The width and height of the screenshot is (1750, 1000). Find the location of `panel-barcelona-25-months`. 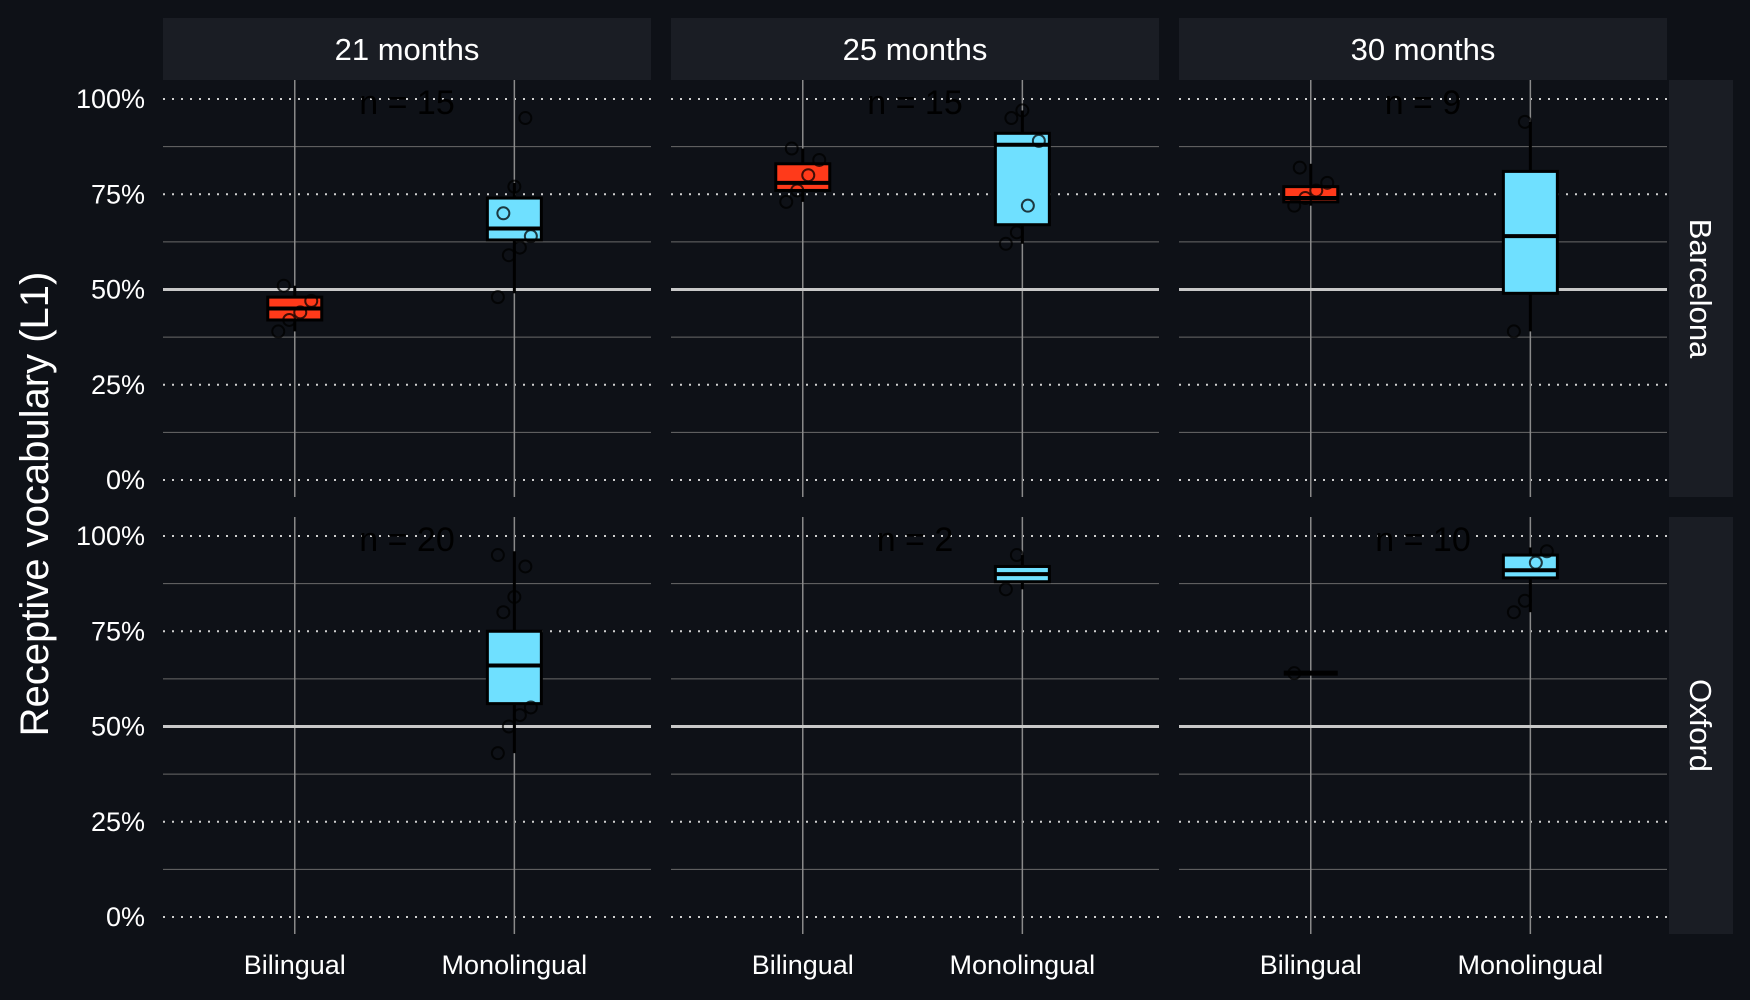

panel-barcelona-25-months is located at coordinates (915, 288).